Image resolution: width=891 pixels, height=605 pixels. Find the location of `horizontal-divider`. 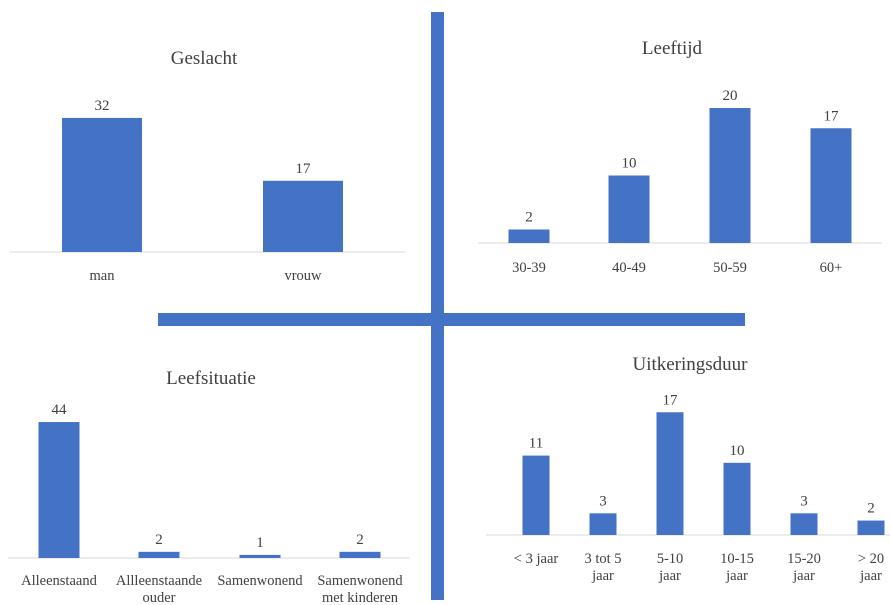

horizontal-divider is located at coordinates (451, 319).